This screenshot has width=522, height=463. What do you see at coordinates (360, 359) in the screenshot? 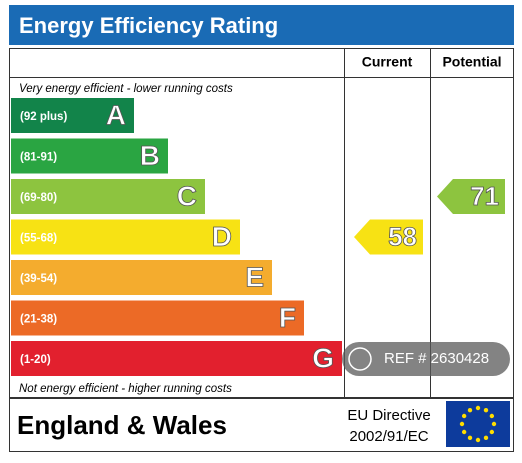
I see `watermark-icon` at bounding box center [360, 359].